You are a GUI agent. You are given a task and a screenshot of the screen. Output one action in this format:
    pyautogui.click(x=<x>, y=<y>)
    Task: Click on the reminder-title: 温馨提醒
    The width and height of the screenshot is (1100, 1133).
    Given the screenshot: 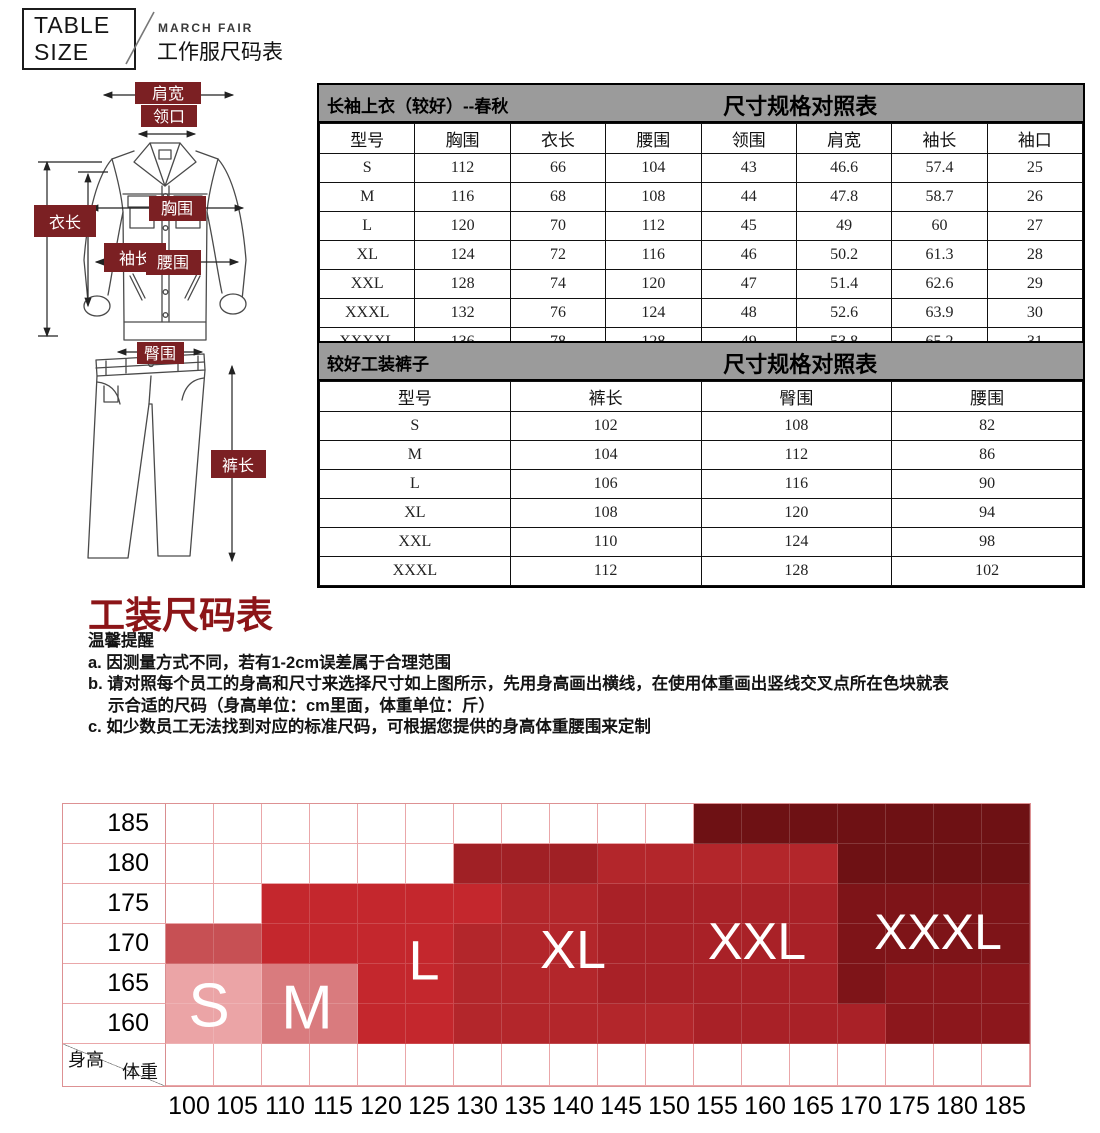 What is the action you would take?
    pyautogui.click(x=121, y=641)
    